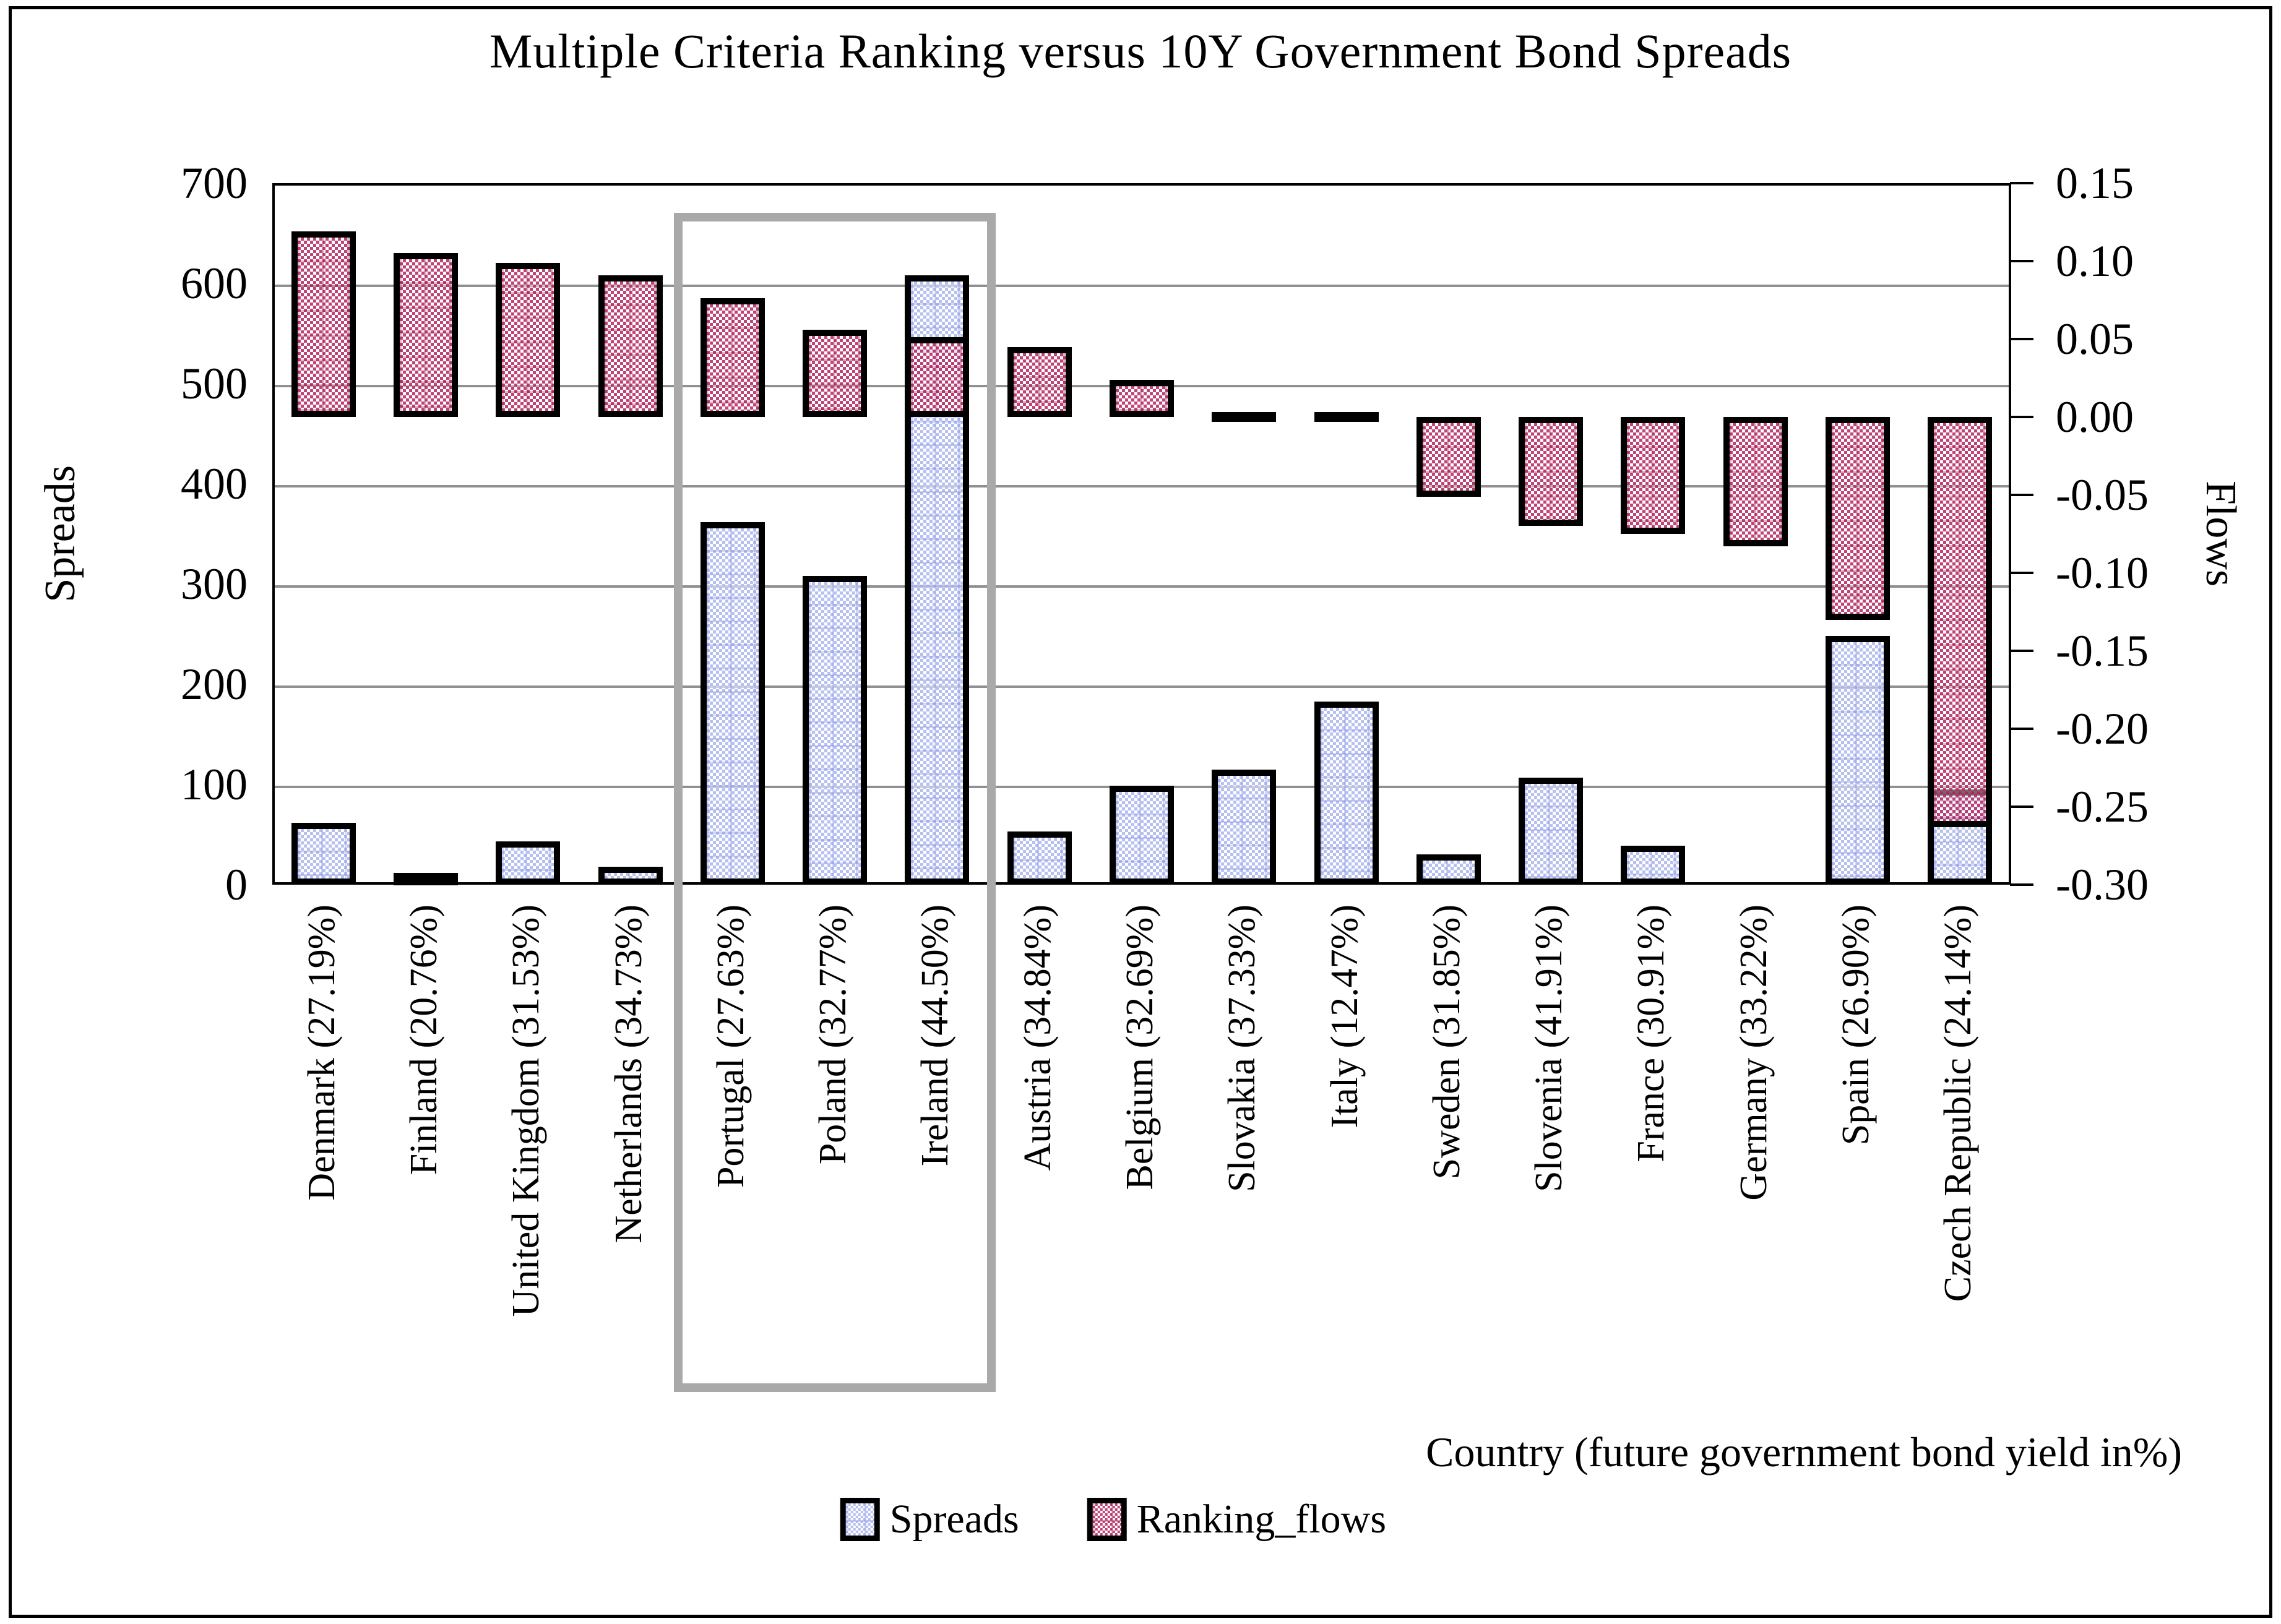 The height and width of the screenshot is (1624, 2281). What do you see at coordinates (2102, 729) in the screenshot?
I see `right-axis-tick-label: -0.20` at bounding box center [2102, 729].